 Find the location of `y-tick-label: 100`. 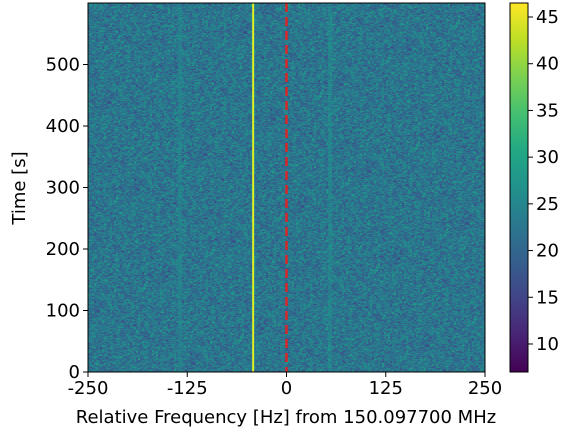

y-tick-label: 100 is located at coordinates (63, 311).